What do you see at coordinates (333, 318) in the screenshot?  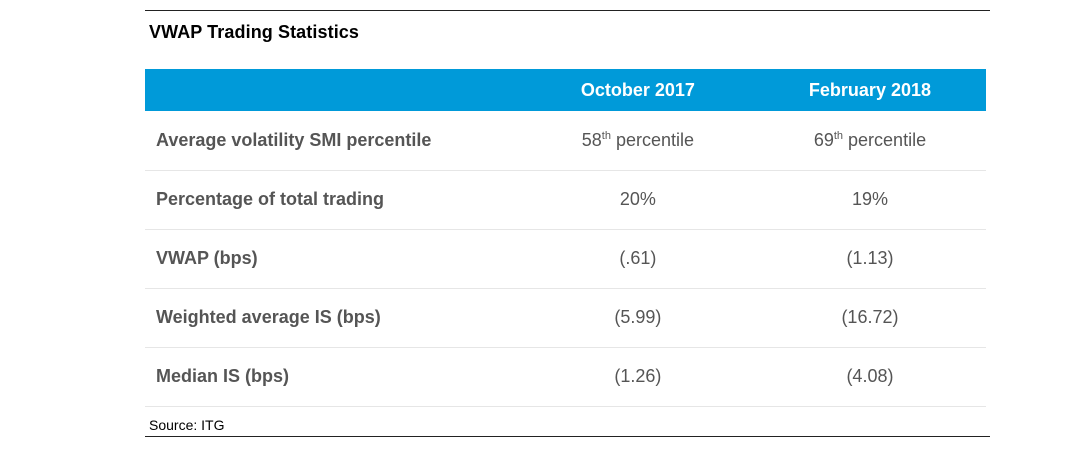 I see `row-label: Weighted average IS (bps)` at bounding box center [333, 318].